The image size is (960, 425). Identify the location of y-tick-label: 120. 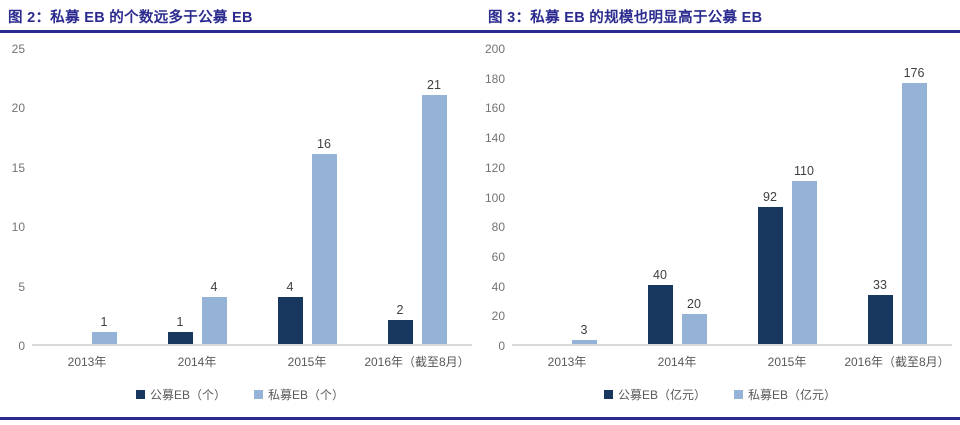
(494, 167).